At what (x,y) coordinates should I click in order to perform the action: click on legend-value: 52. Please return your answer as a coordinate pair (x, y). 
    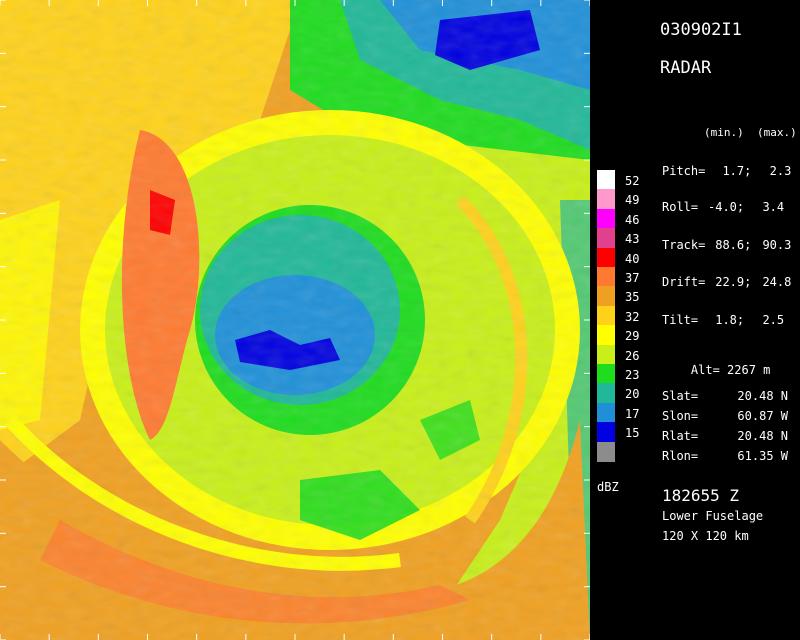
    Looking at the image, I should click on (632, 181).